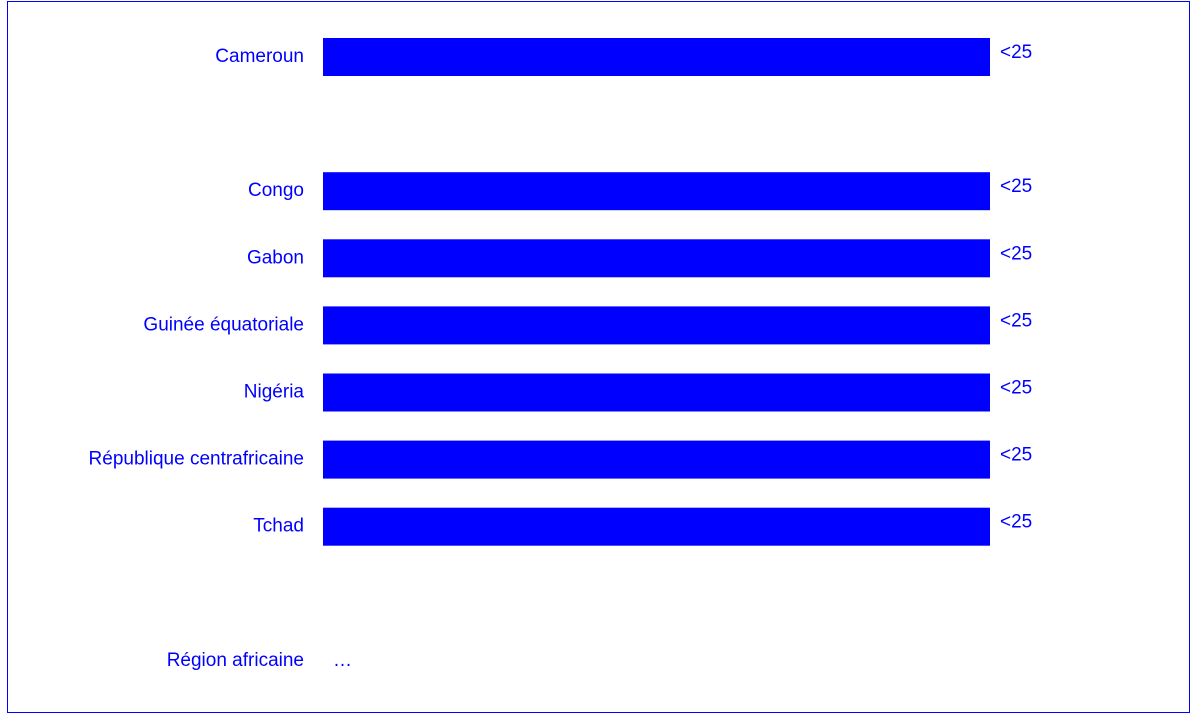 The image size is (1192, 713). What do you see at coordinates (278, 526) in the screenshot?
I see `category-label: Tchad` at bounding box center [278, 526].